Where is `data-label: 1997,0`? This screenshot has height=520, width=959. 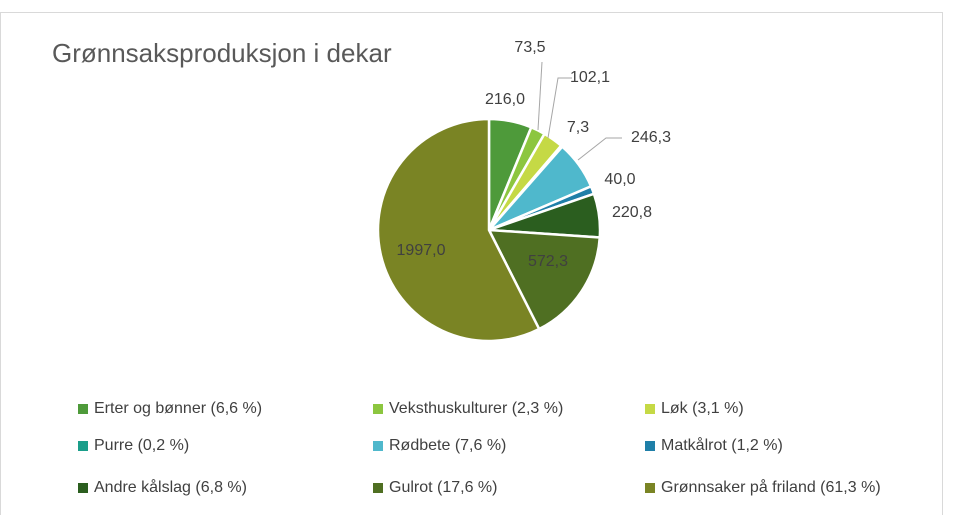
data-label: 1997,0 is located at coordinates (421, 250).